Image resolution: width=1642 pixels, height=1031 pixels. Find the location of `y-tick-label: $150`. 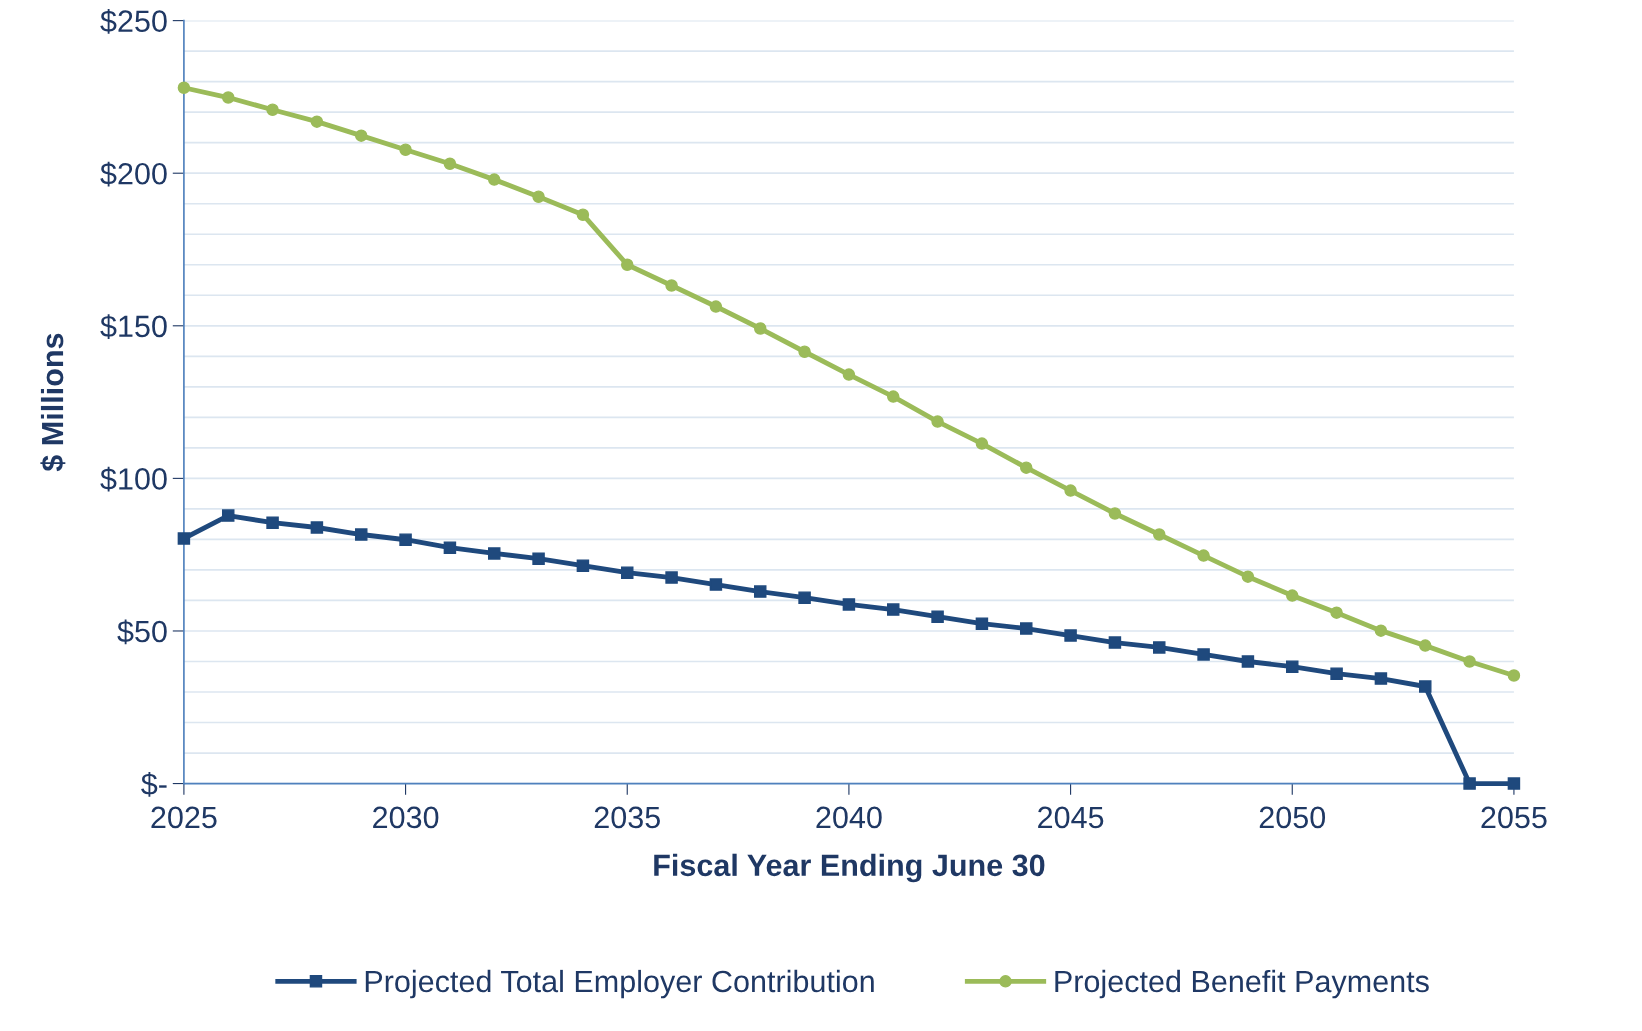

y-tick-label: $150 is located at coordinates (133, 326).